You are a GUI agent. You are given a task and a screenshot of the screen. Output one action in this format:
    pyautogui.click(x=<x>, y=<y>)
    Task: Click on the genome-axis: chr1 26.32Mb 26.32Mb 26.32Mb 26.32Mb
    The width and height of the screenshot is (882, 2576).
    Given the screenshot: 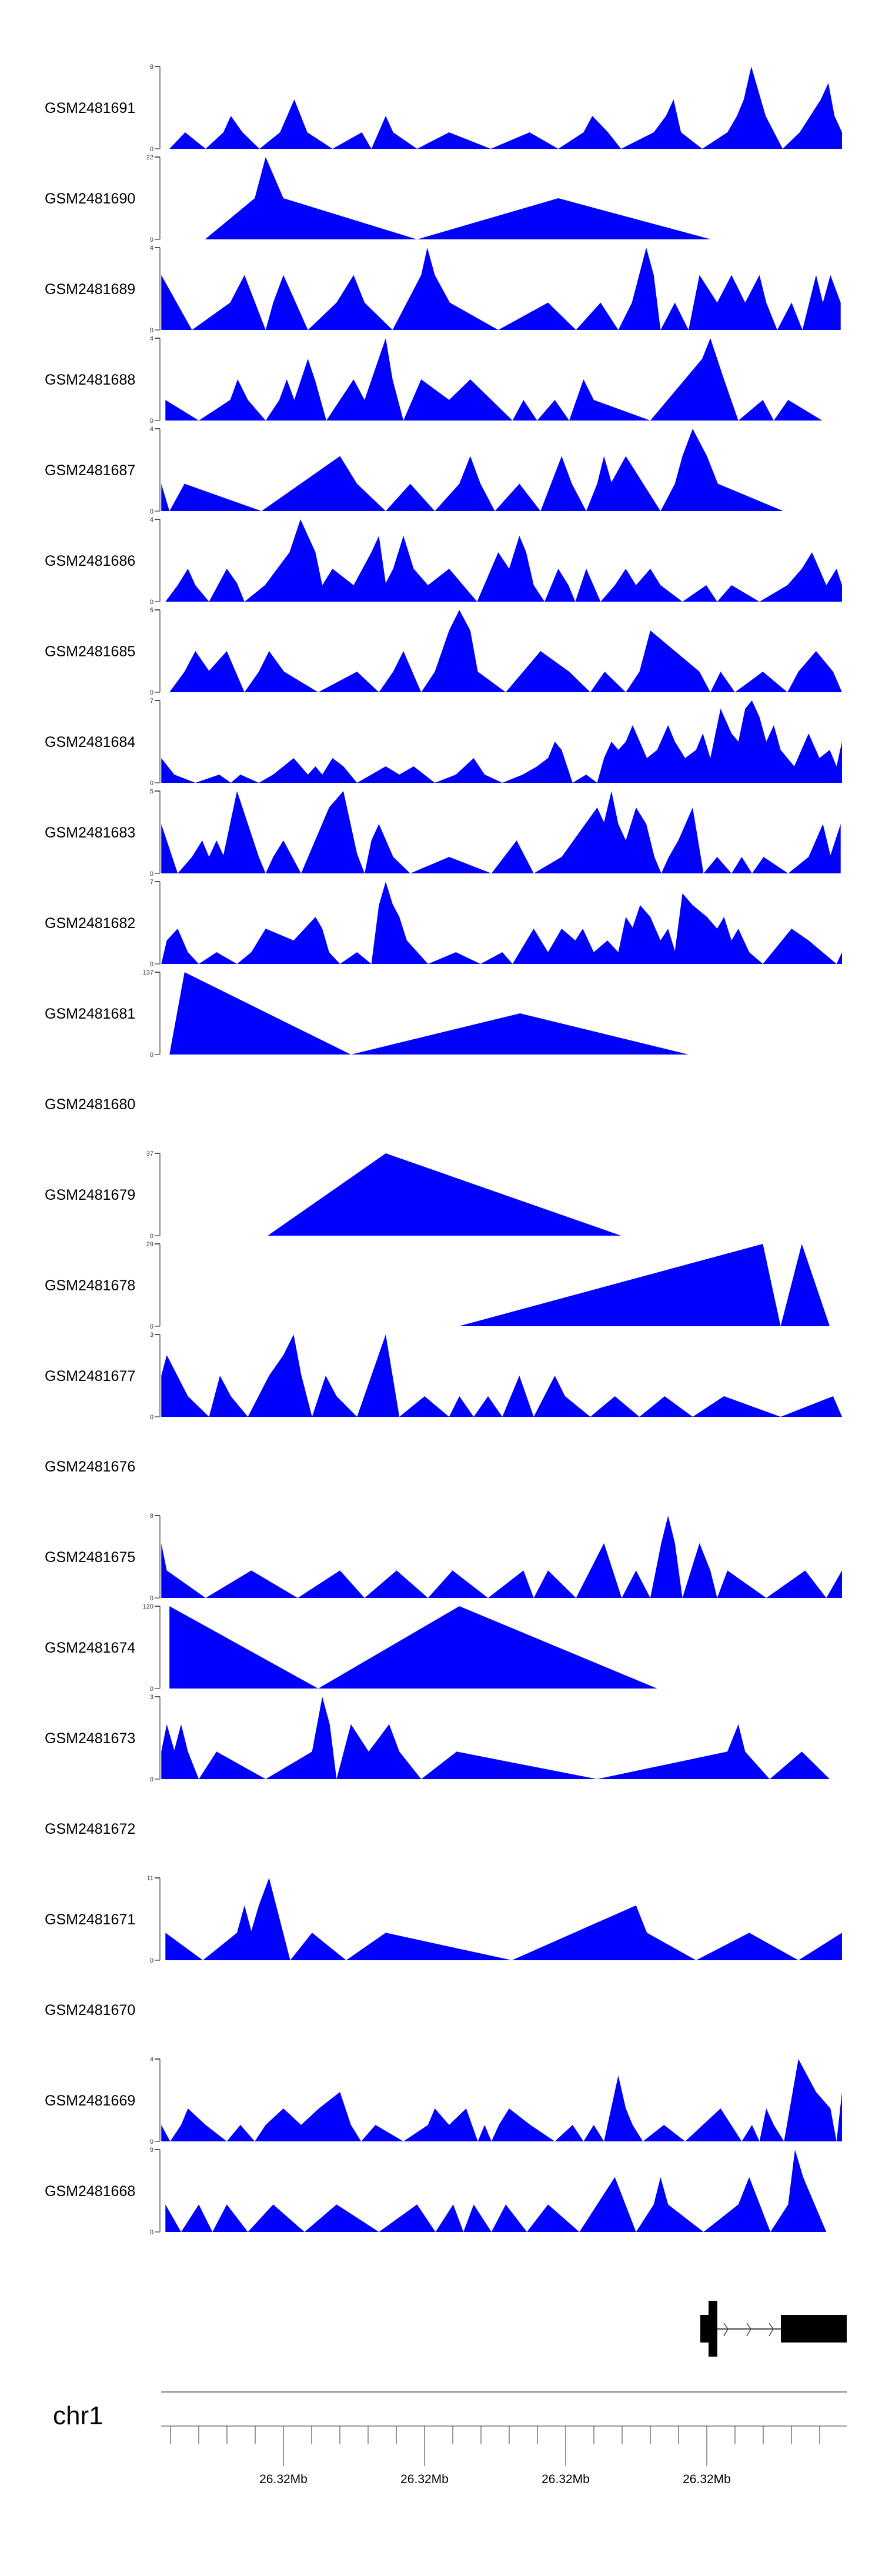 What is the action you would take?
    pyautogui.click(x=450, y=2438)
    